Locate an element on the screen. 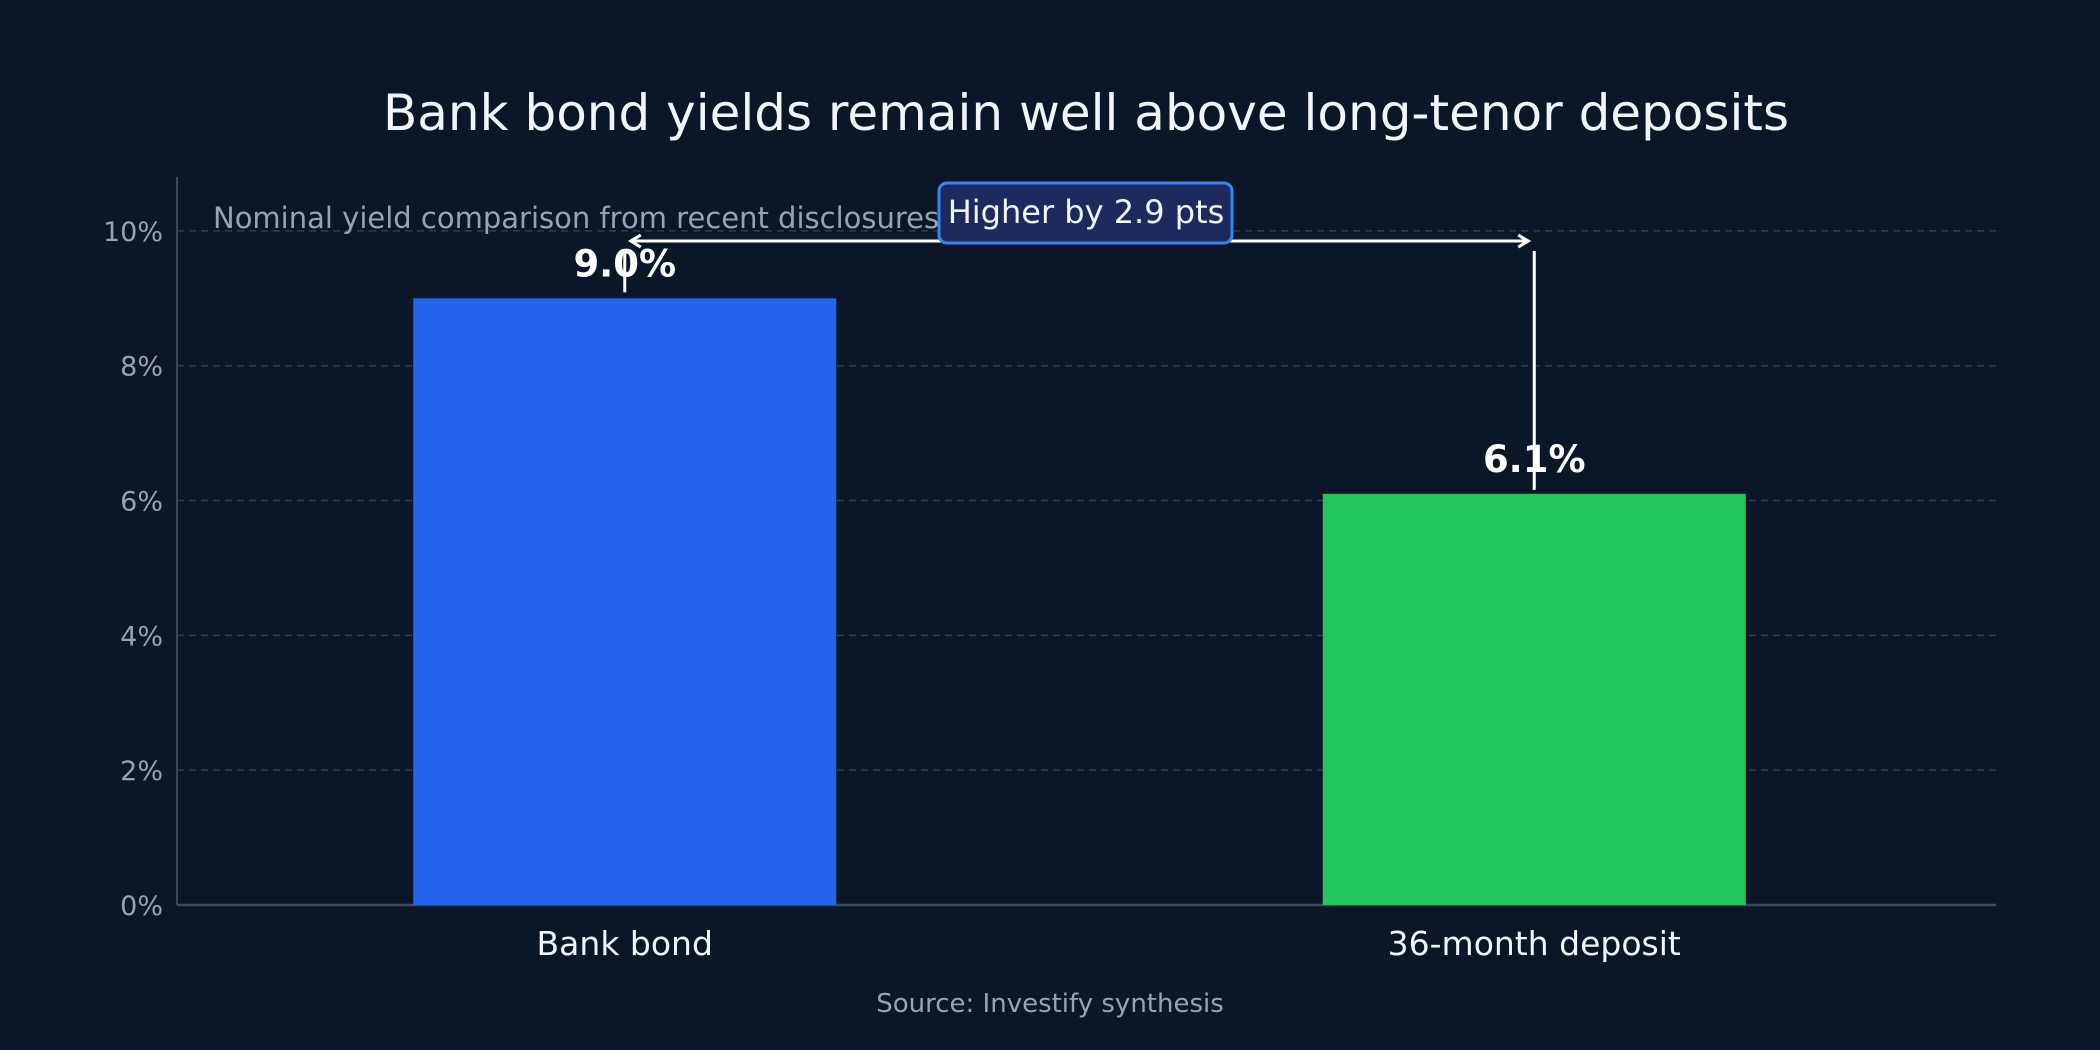 The height and width of the screenshot is (1050, 2100). x-category-label: 36-month deposit is located at coordinates (1534, 943).